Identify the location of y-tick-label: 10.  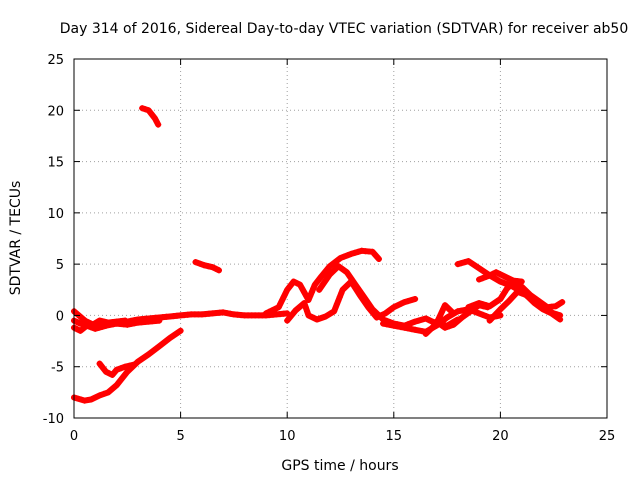
(55, 214).